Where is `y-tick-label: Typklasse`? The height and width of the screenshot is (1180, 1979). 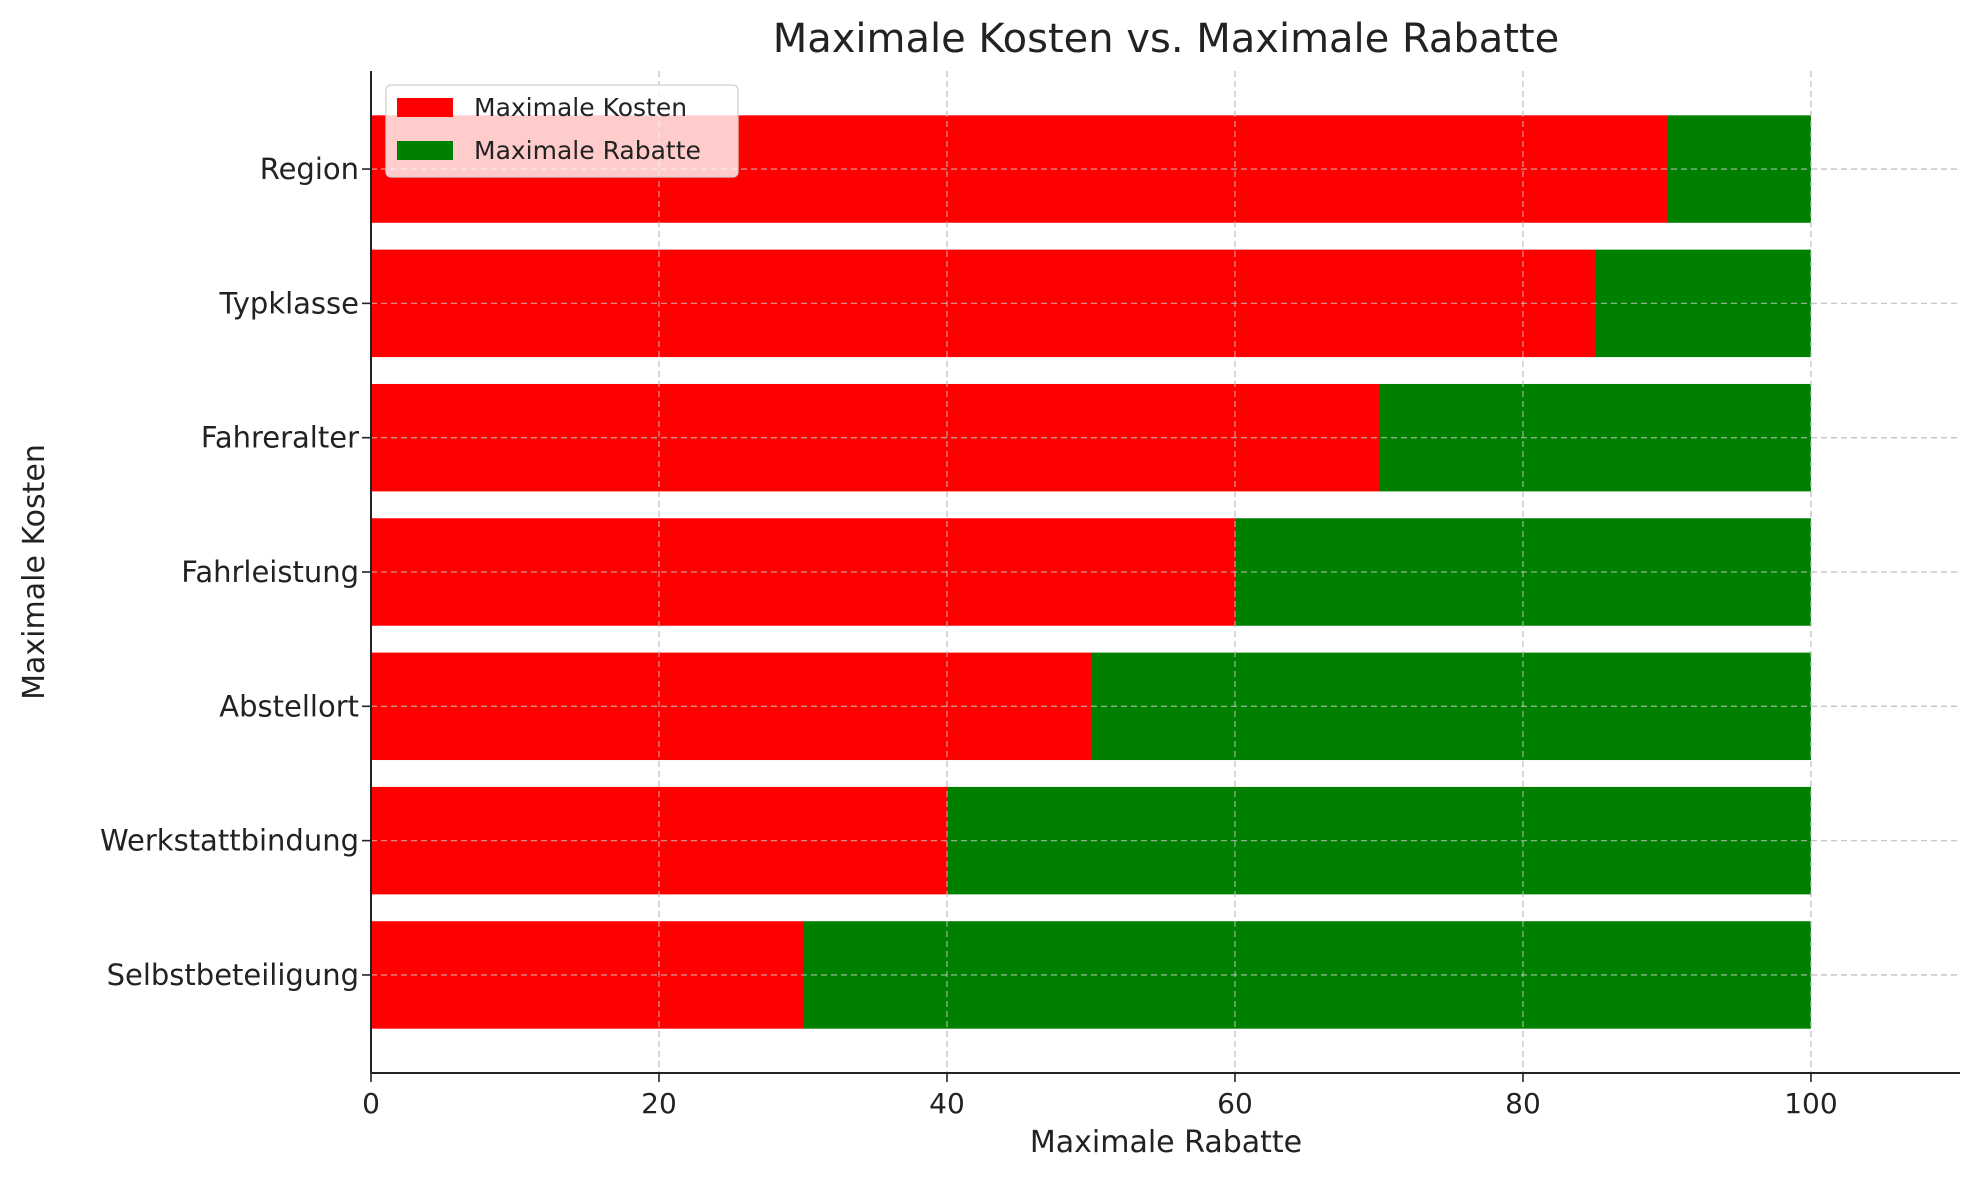
y-tick-label: Typklasse is located at coordinates (289, 303).